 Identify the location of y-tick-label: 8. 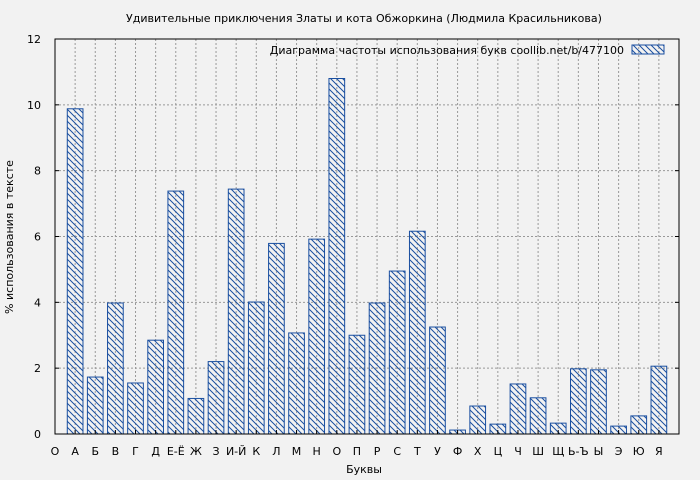
(37, 171).